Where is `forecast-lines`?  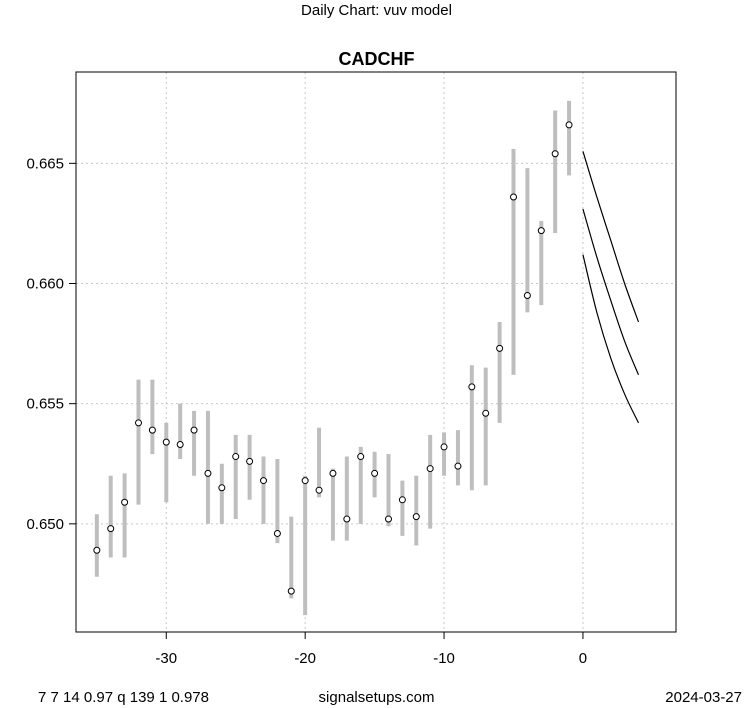 forecast-lines is located at coordinates (611, 287).